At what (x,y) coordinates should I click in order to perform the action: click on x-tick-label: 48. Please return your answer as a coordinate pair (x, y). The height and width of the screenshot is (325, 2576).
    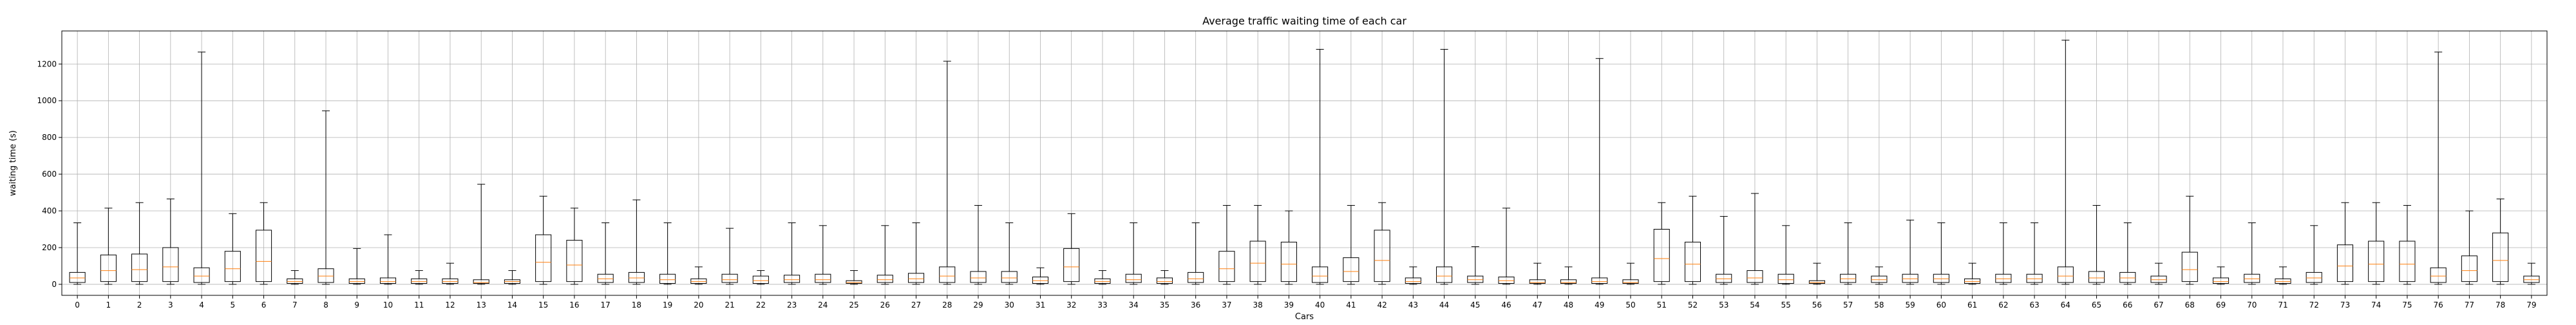
    Looking at the image, I should click on (1568, 305).